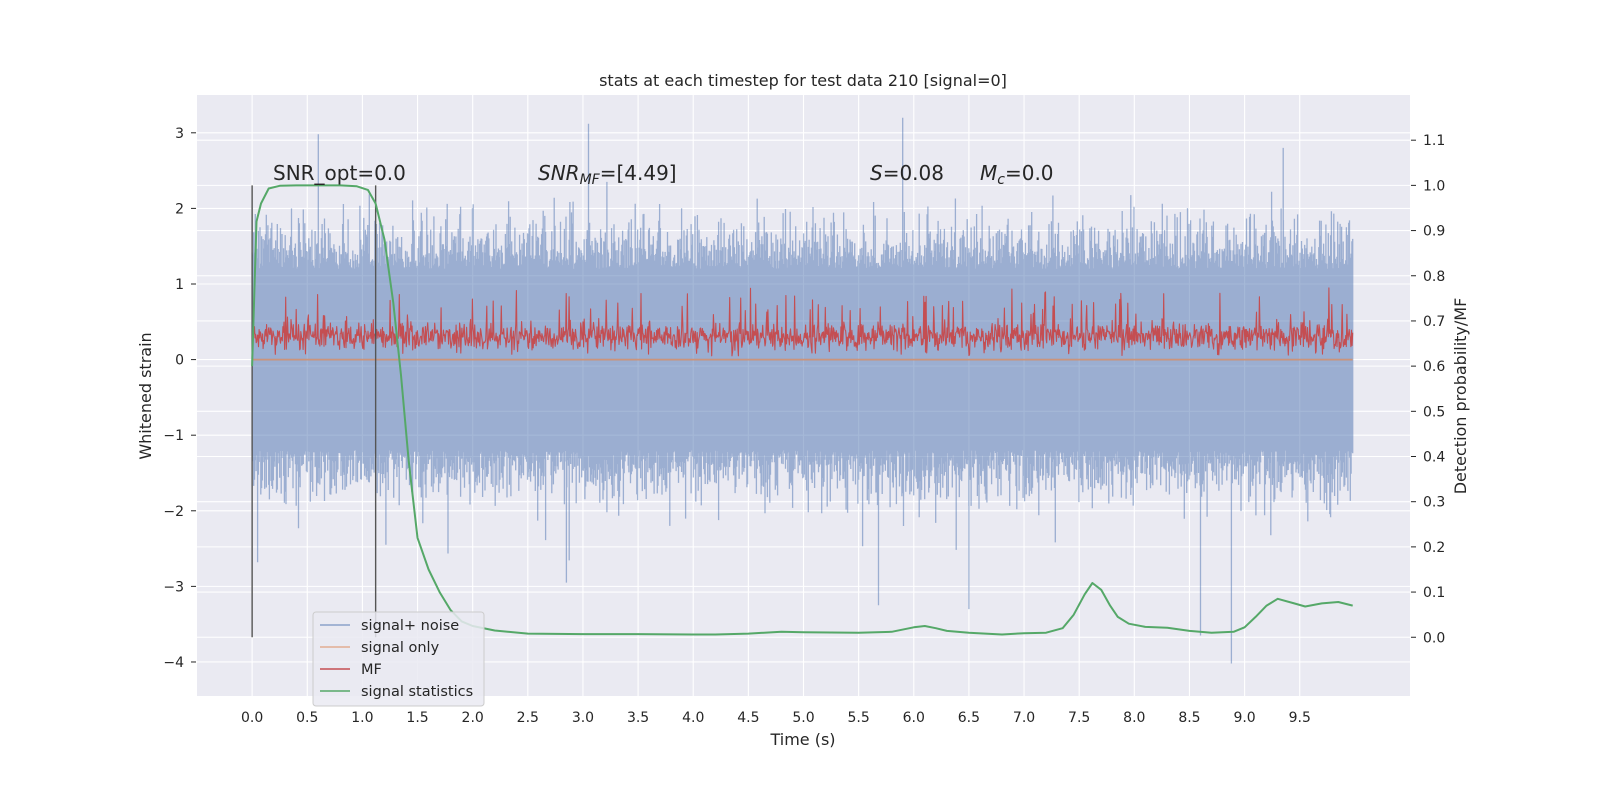 Image resolution: width=1600 pixels, height=804 pixels. What do you see at coordinates (583, 718) in the screenshot?
I see `x-tick-label: 3.0` at bounding box center [583, 718].